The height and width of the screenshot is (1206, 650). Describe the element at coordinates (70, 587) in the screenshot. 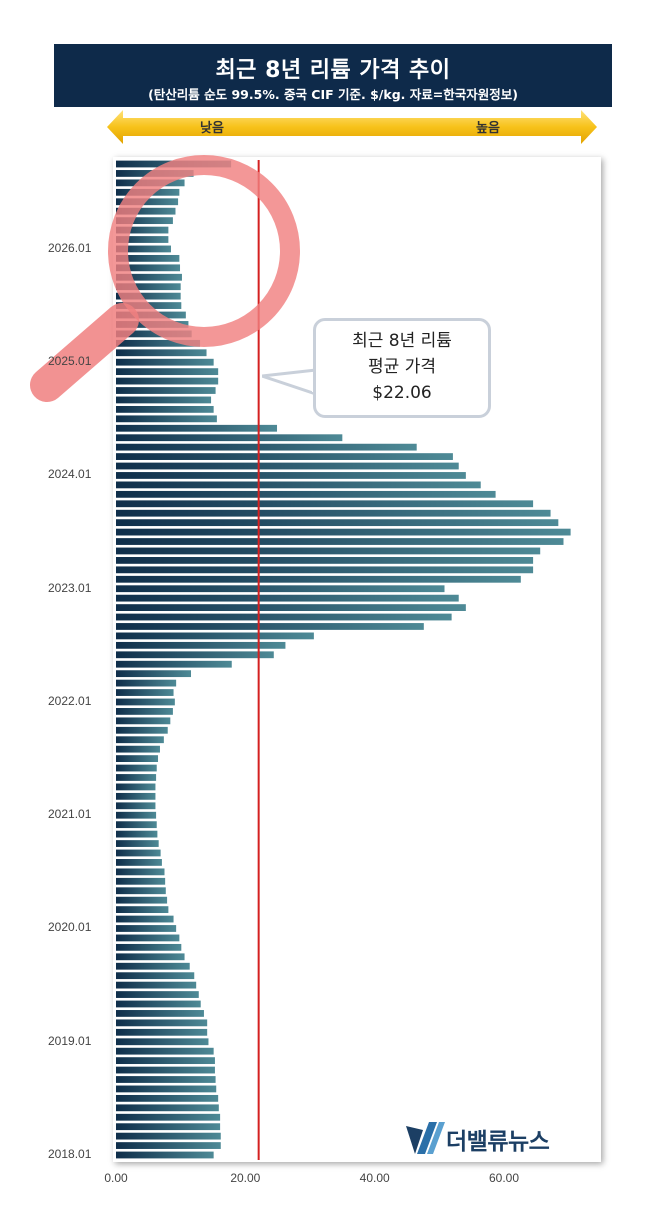

I see `y-tick-label: 2023.01` at that location.